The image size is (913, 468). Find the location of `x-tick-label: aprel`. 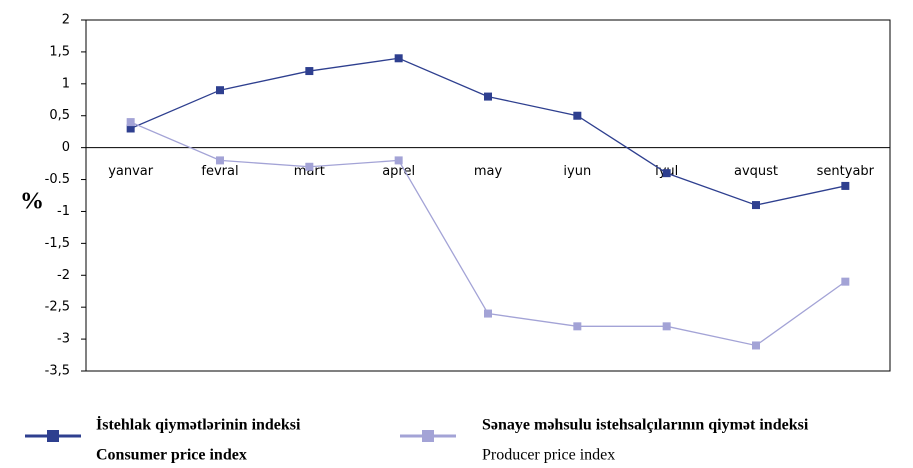

x-tick-label: aprel is located at coordinates (398, 171).